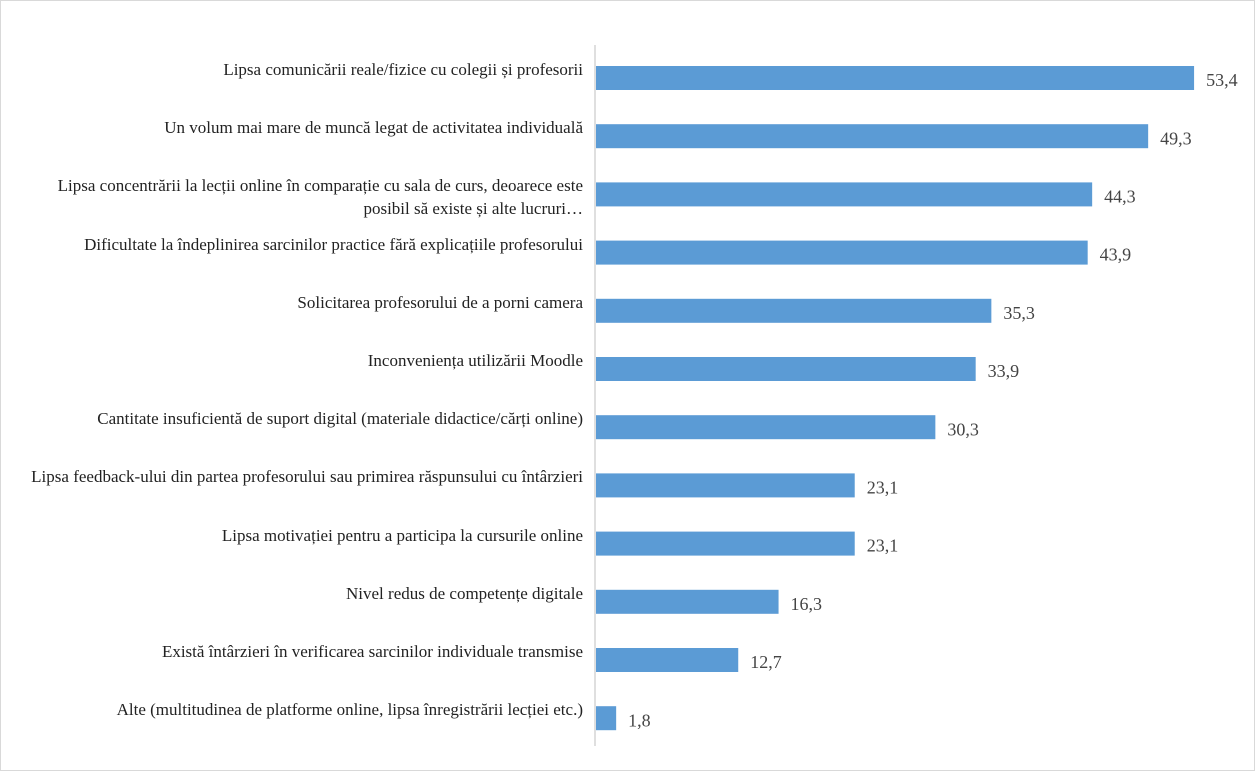  Describe the element at coordinates (475, 360) in the screenshot. I see `category-label: Inconveniența utilizării Moodle` at that location.